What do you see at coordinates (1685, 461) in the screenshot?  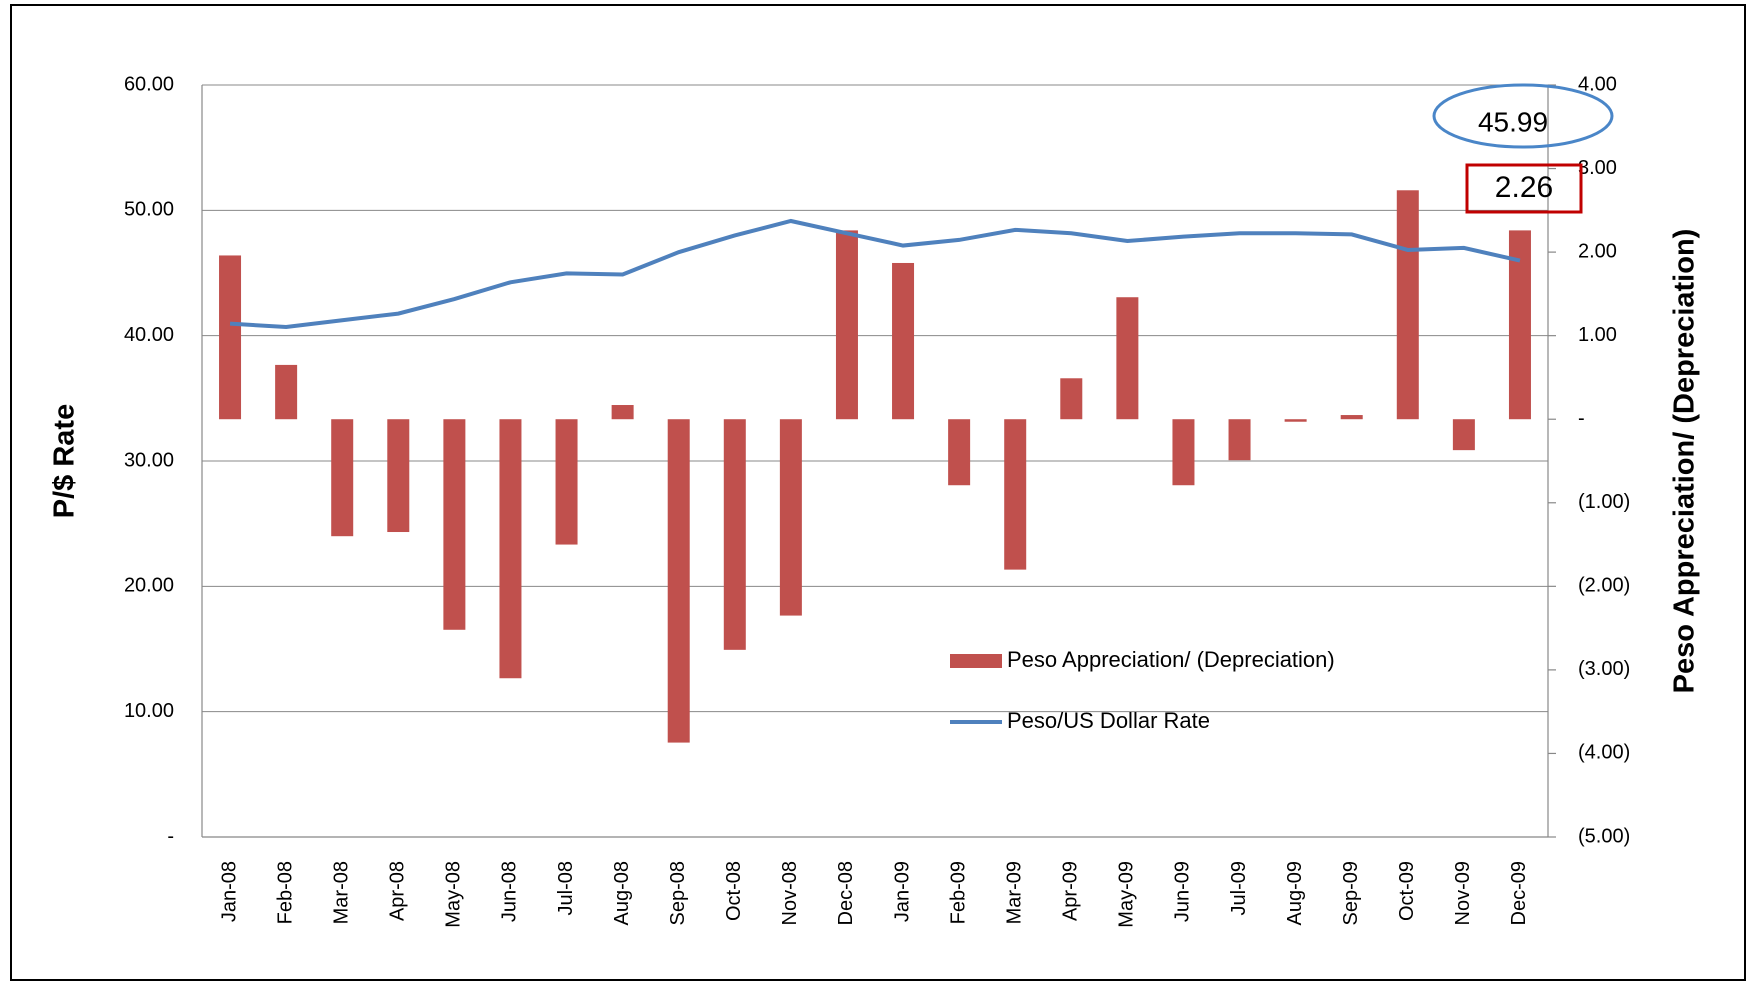 I see `y2-axis-title: Peso Appreciation/ (Depreciation)` at bounding box center [1685, 461].